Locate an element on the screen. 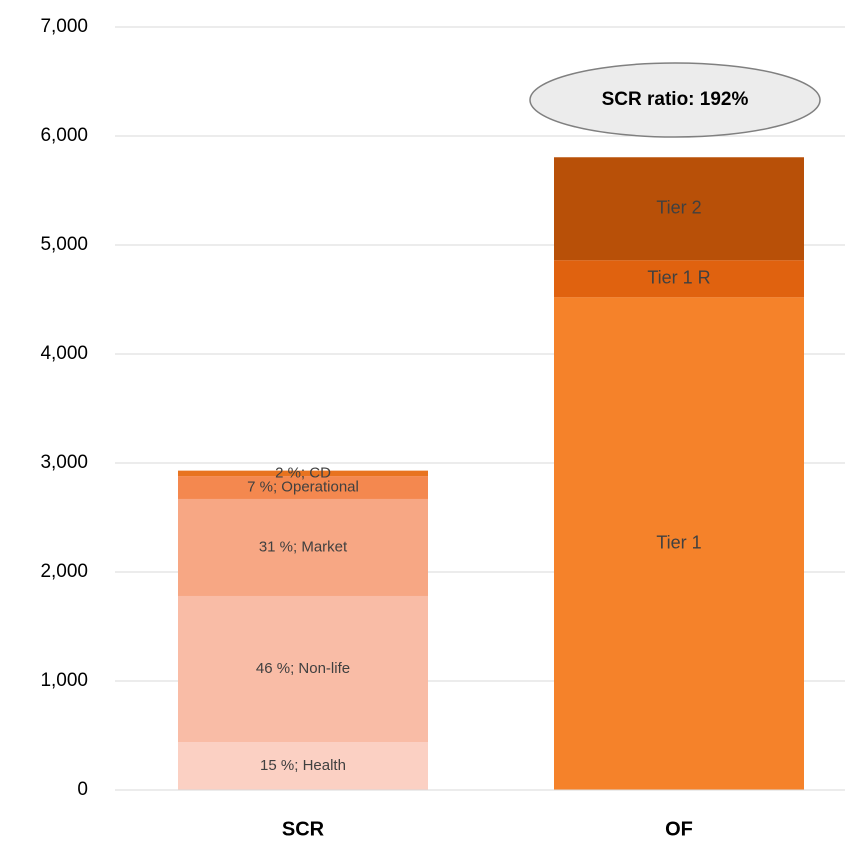  segment-label: 7 %; Operational is located at coordinates (303, 486).